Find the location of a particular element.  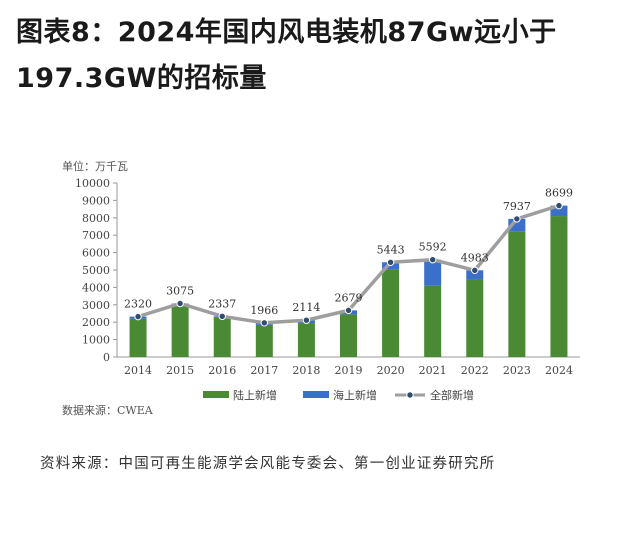

x-tick-label: 2014 is located at coordinates (138, 370).